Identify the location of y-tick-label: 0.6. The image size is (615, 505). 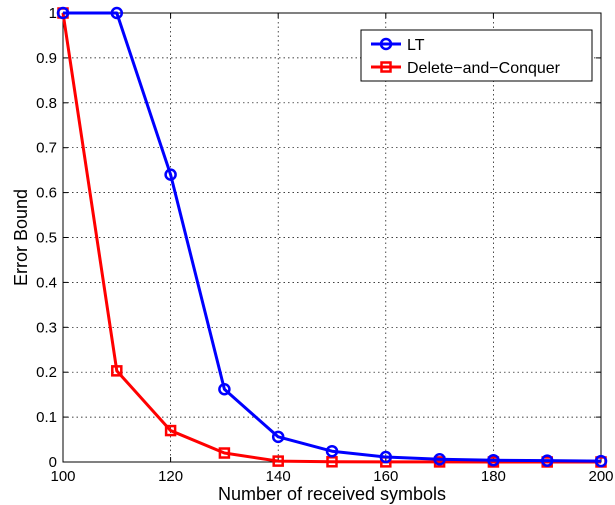
(46, 193).